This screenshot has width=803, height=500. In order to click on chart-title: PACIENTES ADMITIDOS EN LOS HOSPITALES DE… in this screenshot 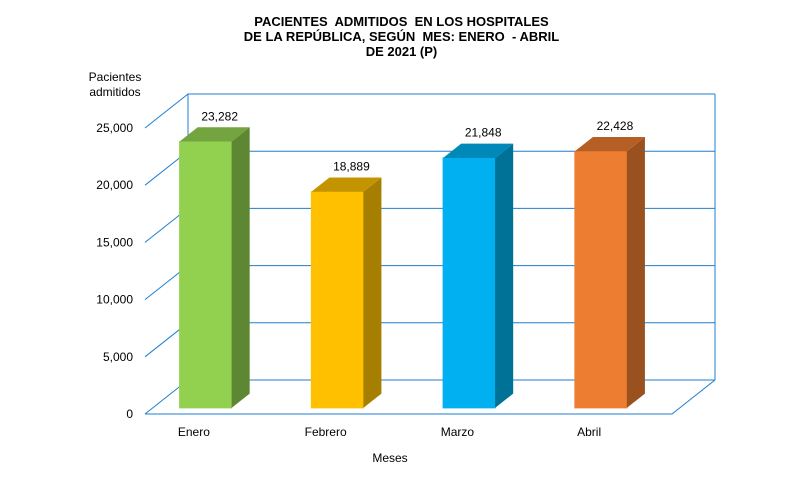, I will do `click(401, 36)`.